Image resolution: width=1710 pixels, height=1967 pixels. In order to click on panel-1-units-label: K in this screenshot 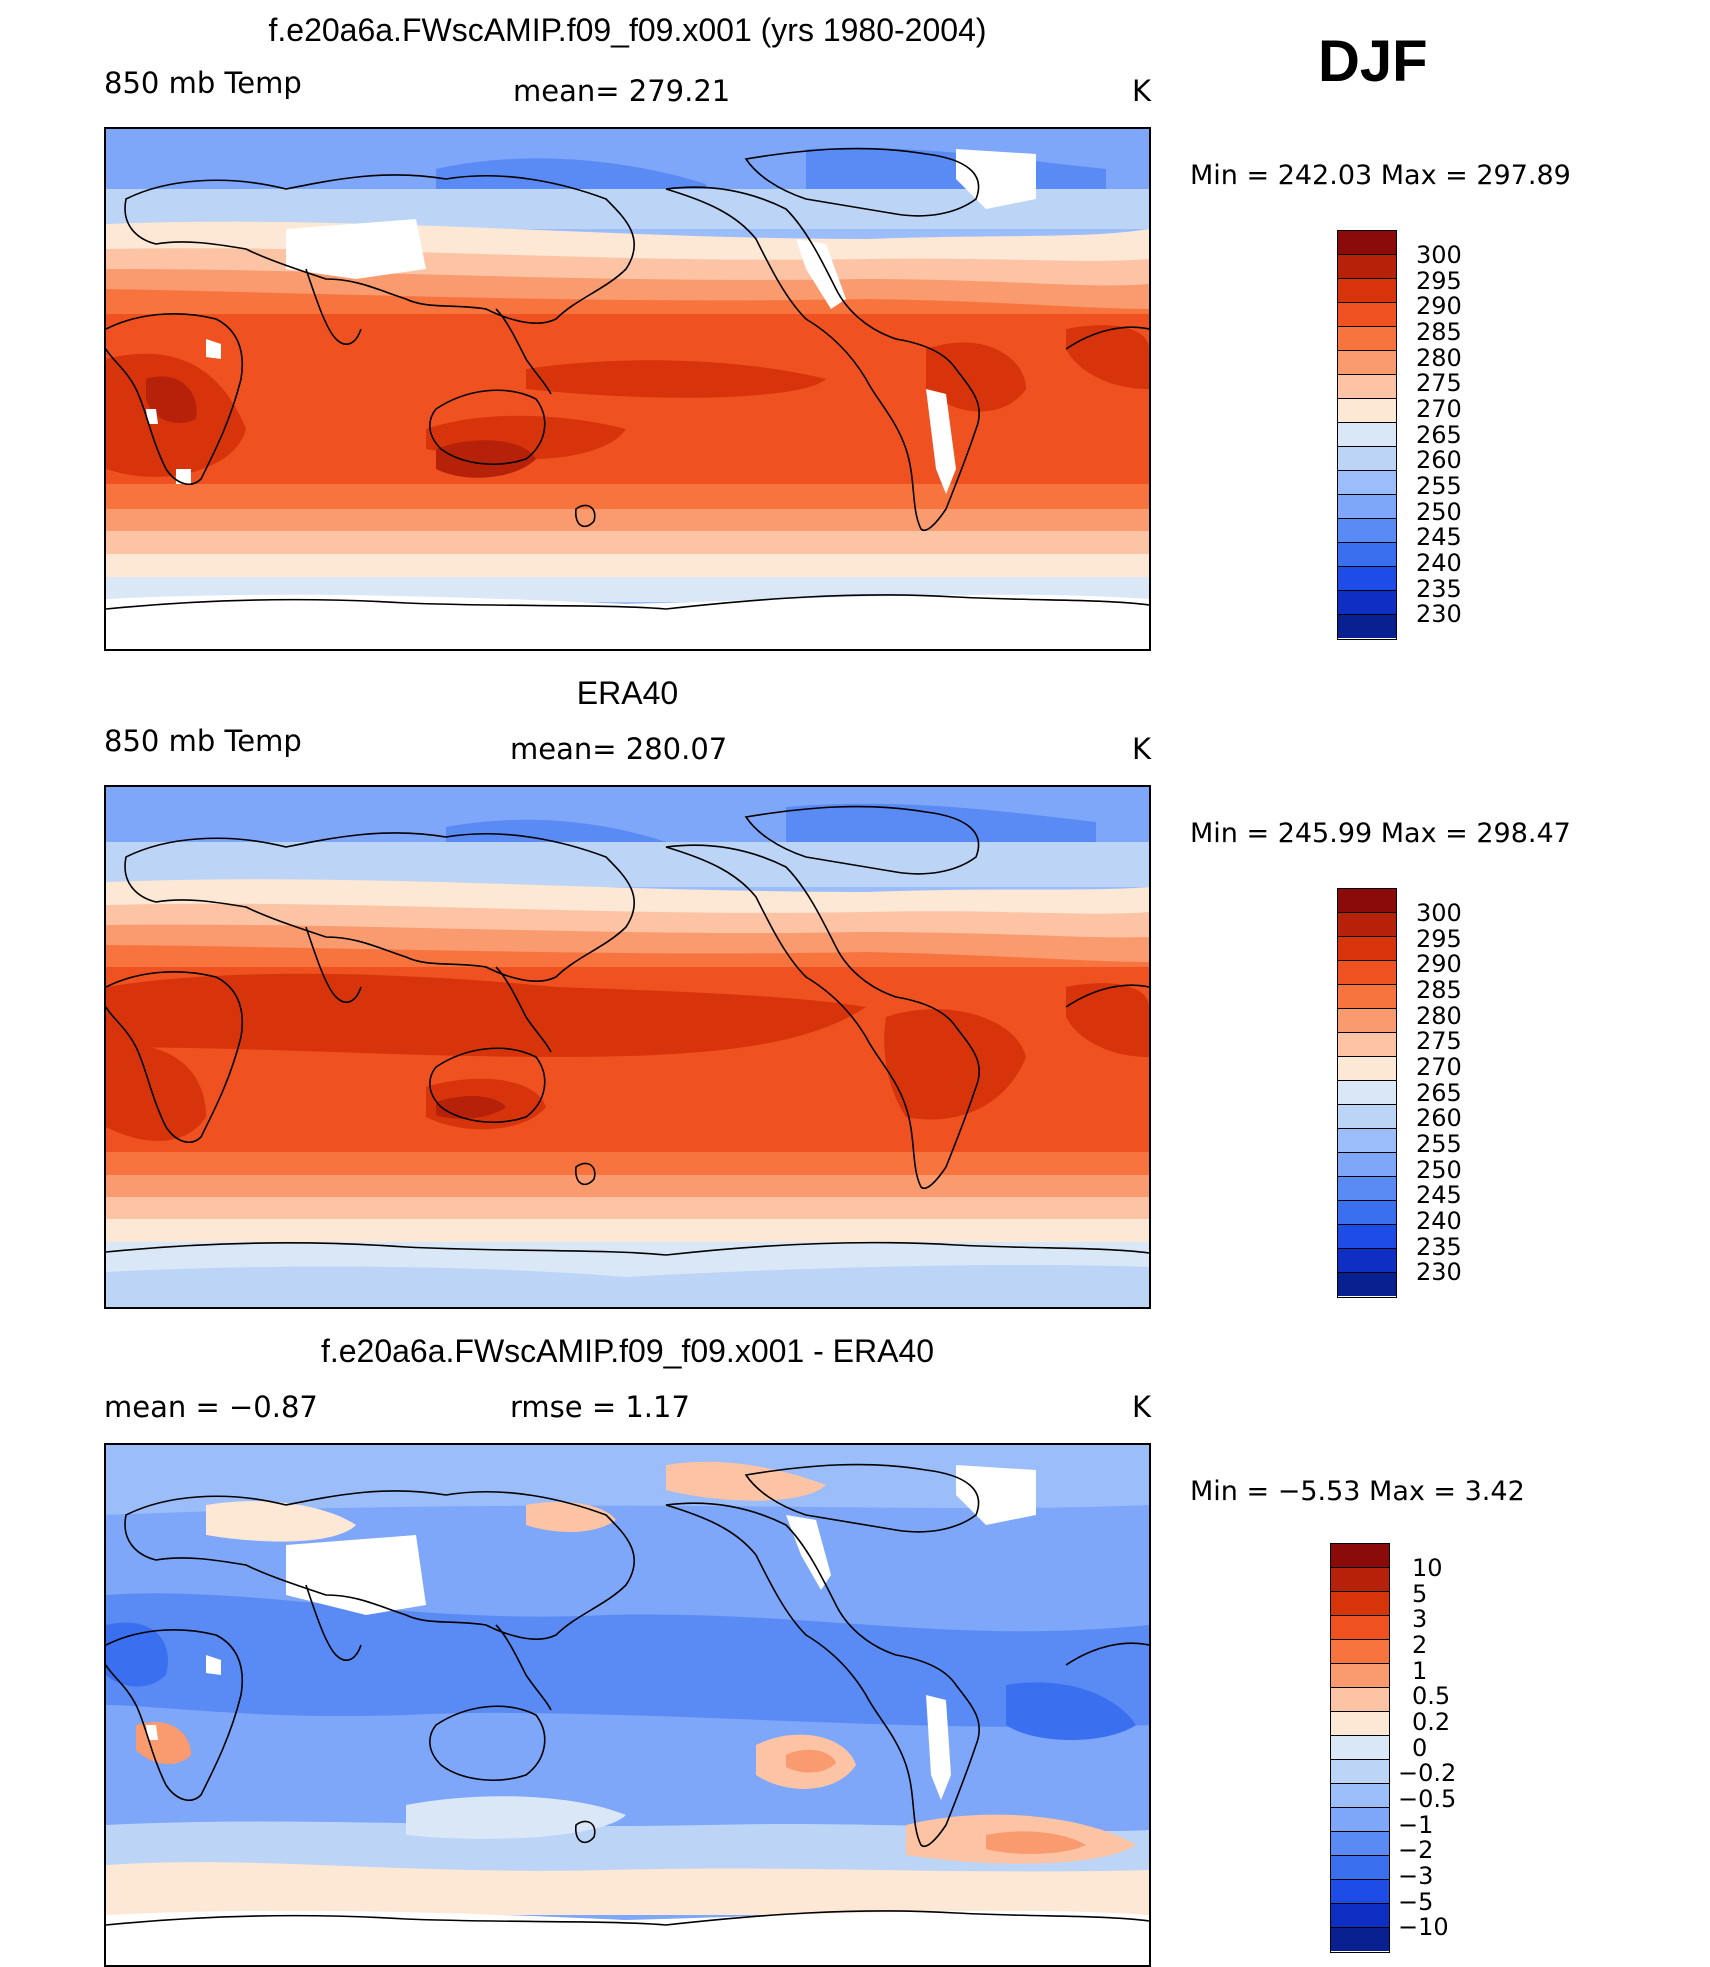, I will do `click(1142, 91)`.